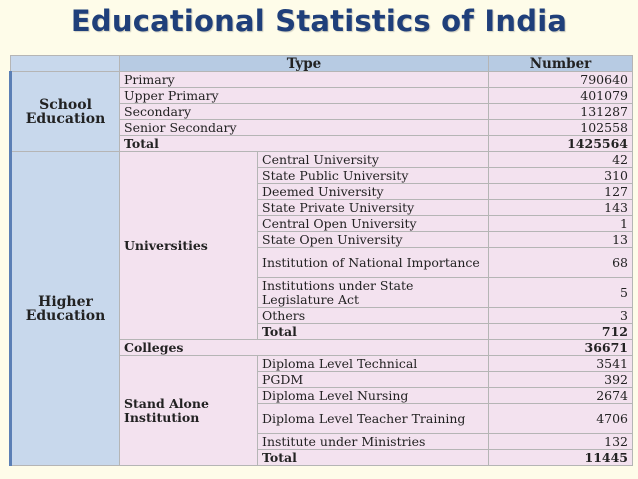  Describe the element at coordinates (304, 127) in the screenshot. I see `type-cell: Senior Secondary` at that location.